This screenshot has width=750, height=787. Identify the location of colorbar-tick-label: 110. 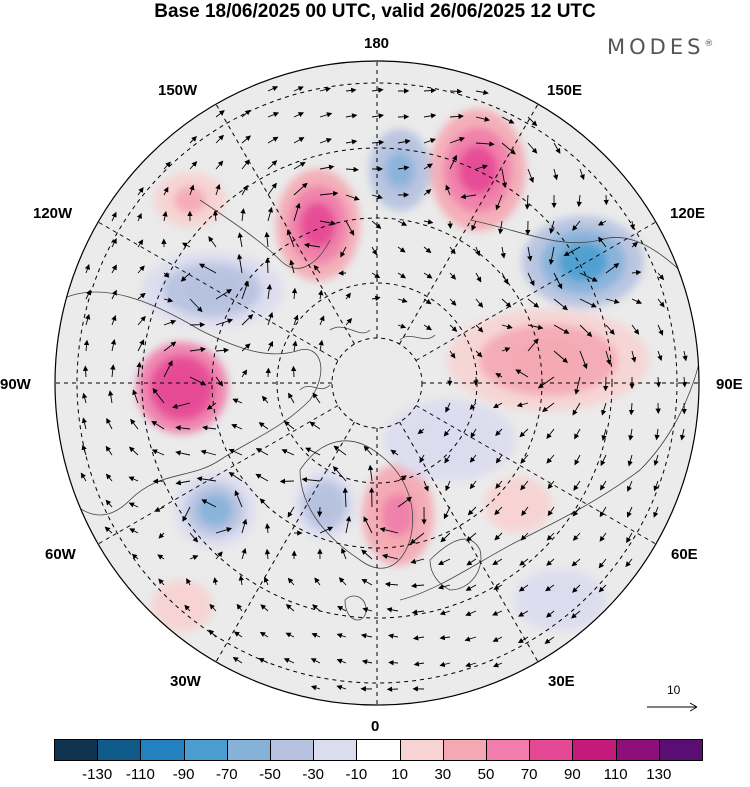
(616, 774).